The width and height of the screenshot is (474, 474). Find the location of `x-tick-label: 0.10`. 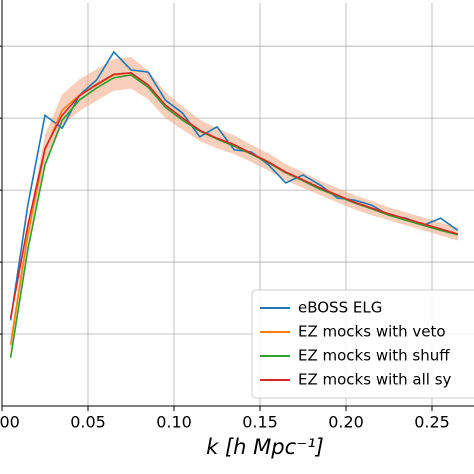

x-tick-label: 0.10 is located at coordinates (174, 422).